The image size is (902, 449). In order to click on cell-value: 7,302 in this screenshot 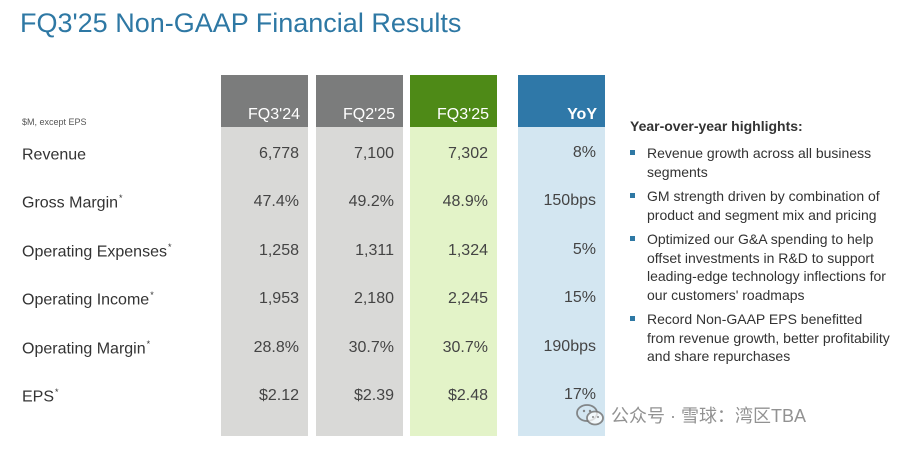, I will do `click(467, 153)`.